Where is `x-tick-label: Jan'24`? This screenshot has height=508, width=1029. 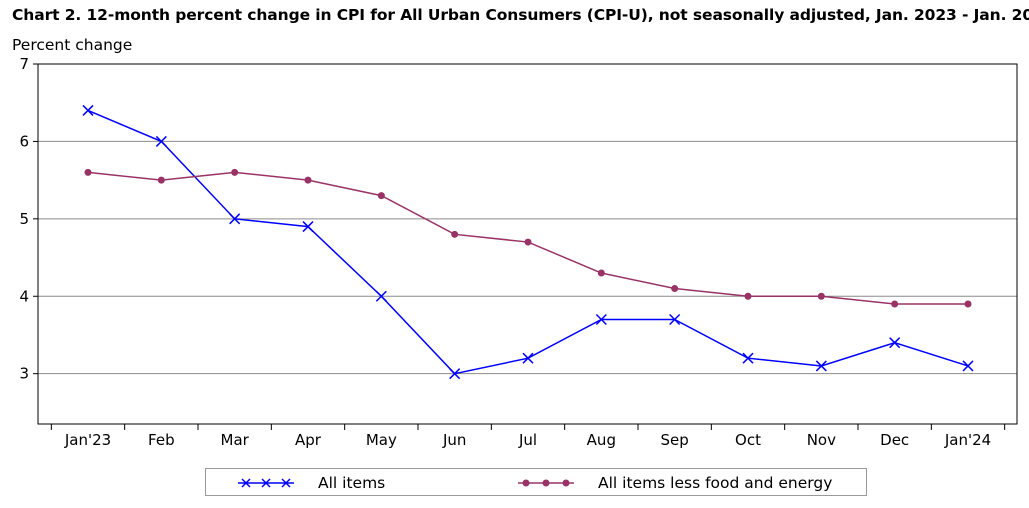 x-tick-label: Jan'24 is located at coordinates (967, 440).